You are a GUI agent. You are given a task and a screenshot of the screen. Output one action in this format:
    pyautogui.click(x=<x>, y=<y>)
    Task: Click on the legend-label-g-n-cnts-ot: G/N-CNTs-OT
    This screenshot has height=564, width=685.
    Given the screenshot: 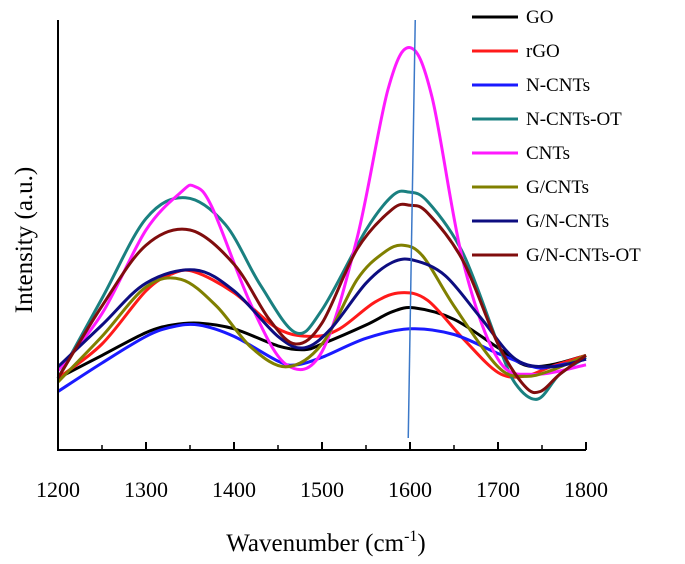 What is the action you would take?
    pyautogui.click(x=583, y=255)
    